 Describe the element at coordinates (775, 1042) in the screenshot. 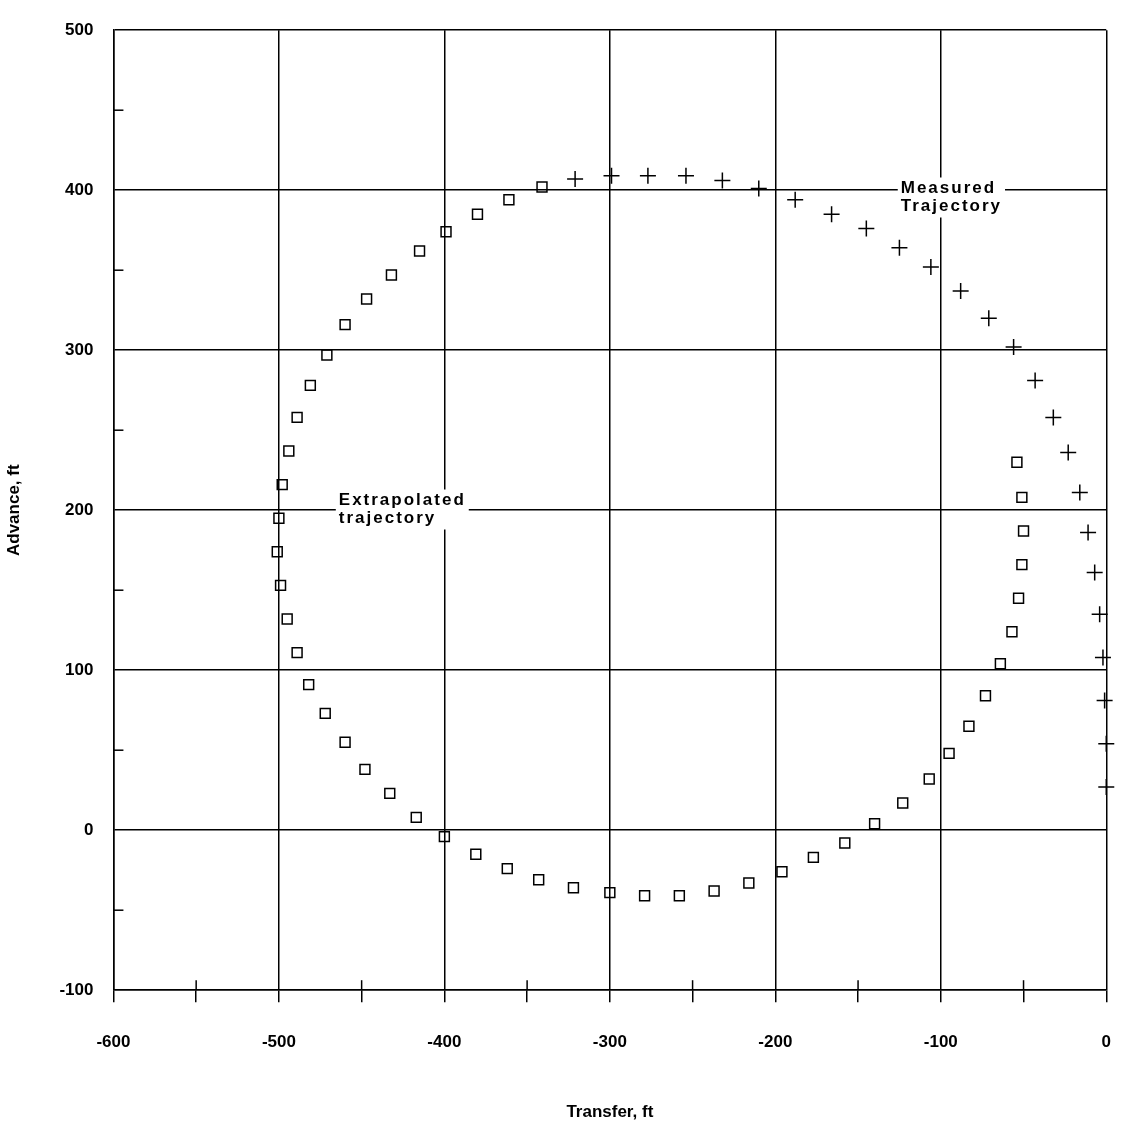

I see `x-tick-label: -200` at that location.